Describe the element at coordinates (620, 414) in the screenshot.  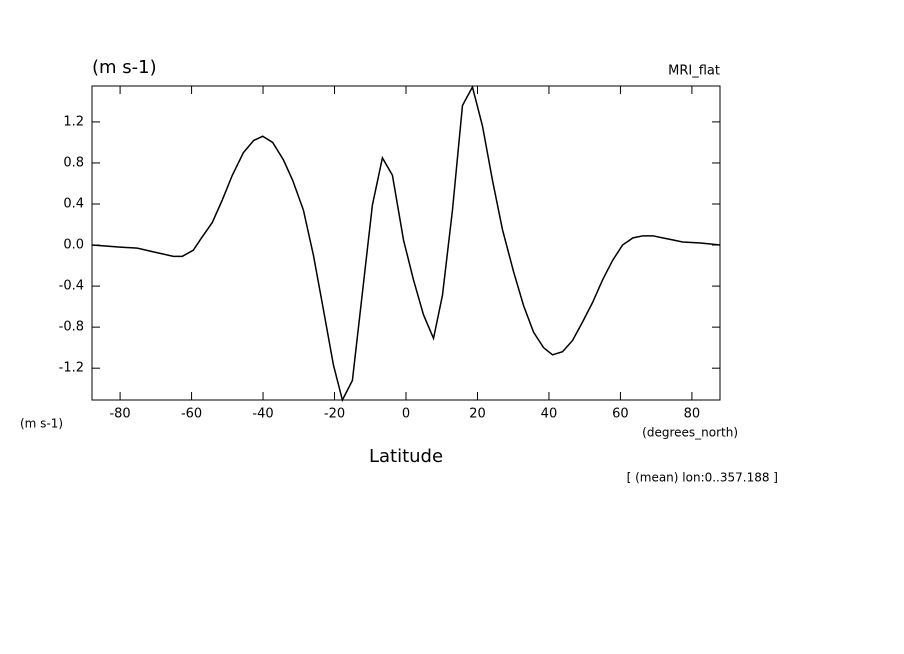
I see `x-tick-label: 60` at that location.